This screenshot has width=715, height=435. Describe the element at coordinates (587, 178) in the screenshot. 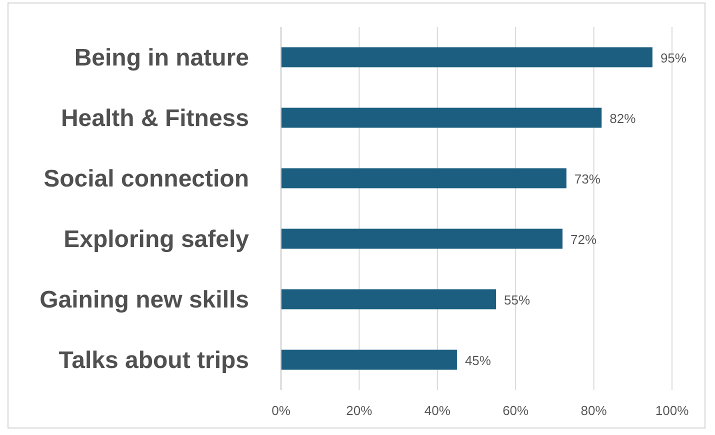

I see `data-label: 73%` at that location.